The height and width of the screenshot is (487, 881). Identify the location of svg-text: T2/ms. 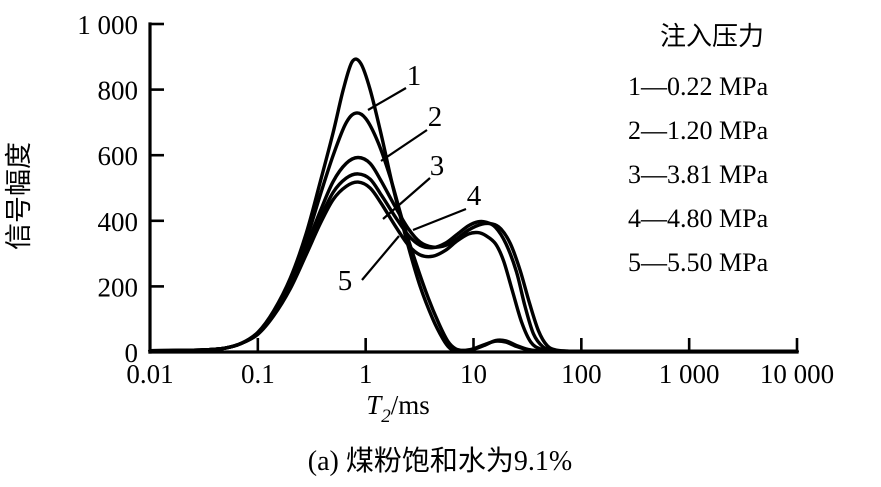
(398, 408).